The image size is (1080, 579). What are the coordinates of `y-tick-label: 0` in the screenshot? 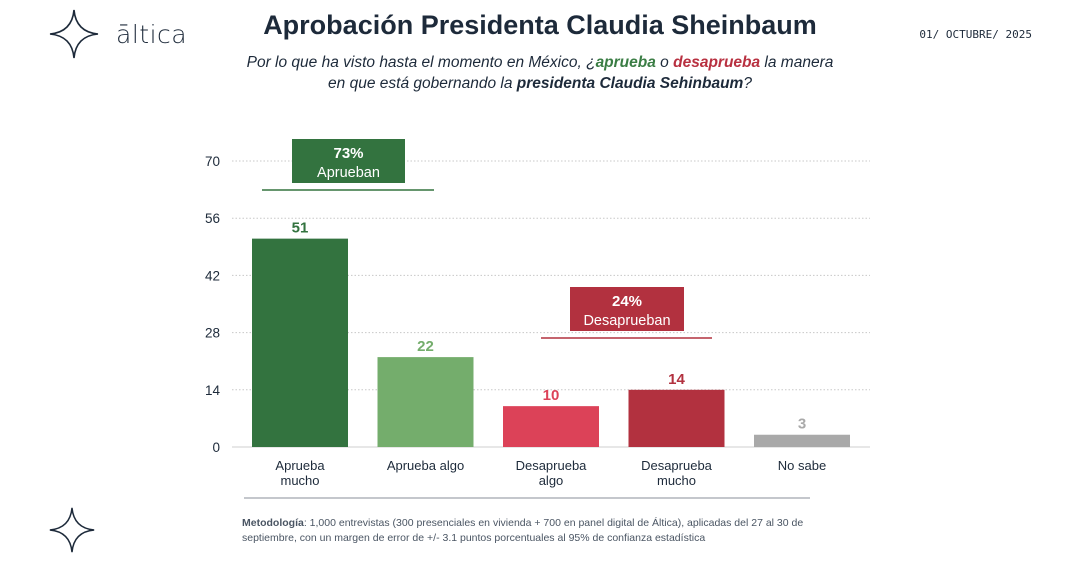 It's located at (216, 447).